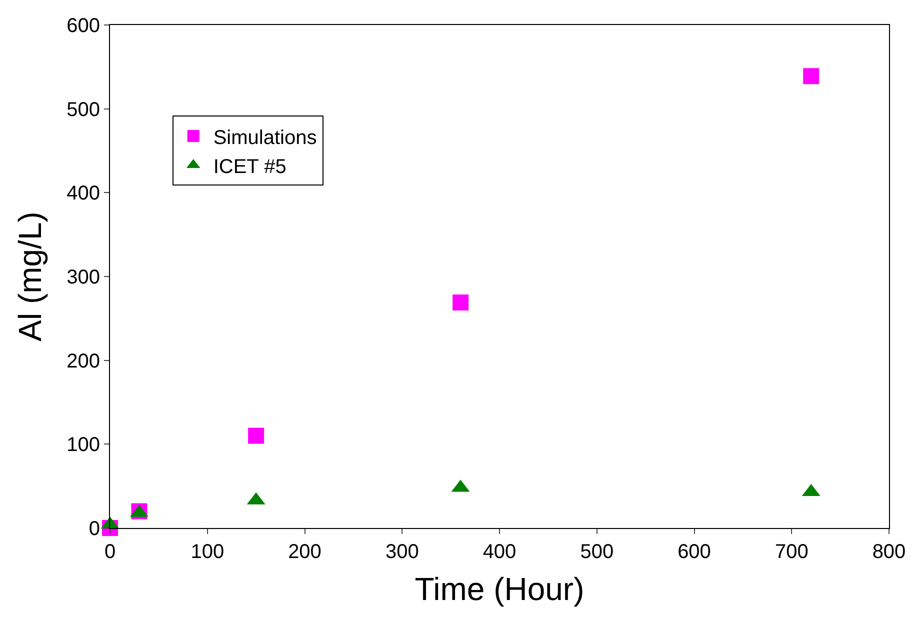  What do you see at coordinates (94, 529) in the screenshot?
I see `y-tick-label: 0` at bounding box center [94, 529].